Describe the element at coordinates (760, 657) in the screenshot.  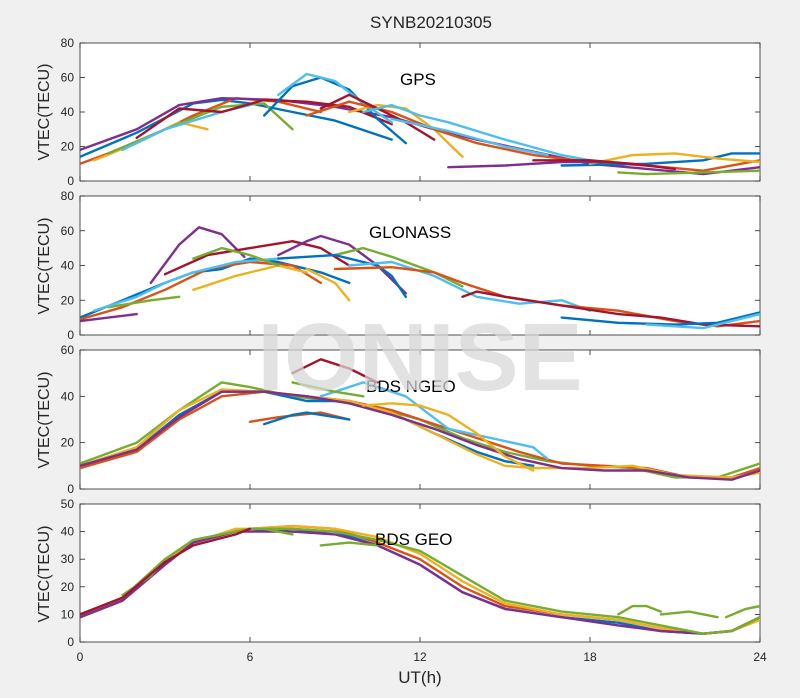
I see `x-tick-label: 24` at that location.